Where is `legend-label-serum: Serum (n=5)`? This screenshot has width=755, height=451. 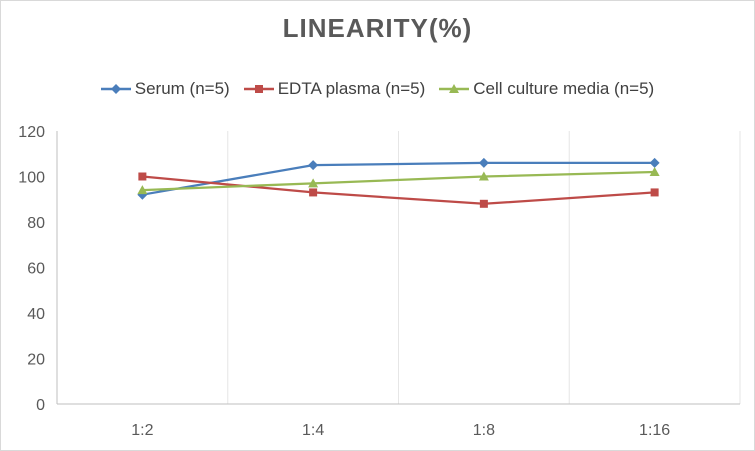
legend-label-serum: Serum (n=5) is located at coordinates (182, 88).